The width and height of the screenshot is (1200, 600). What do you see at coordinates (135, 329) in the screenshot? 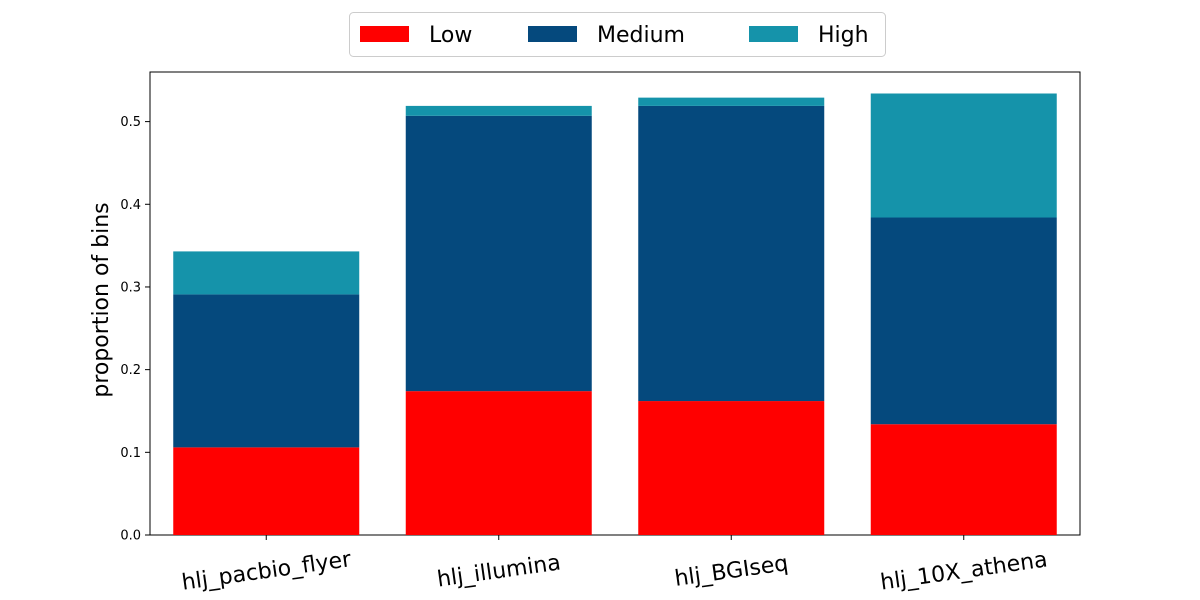
I see `y-axis: 0.0 0.1 0.2 0.3 0.4 0.5` at bounding box center [135, 329].